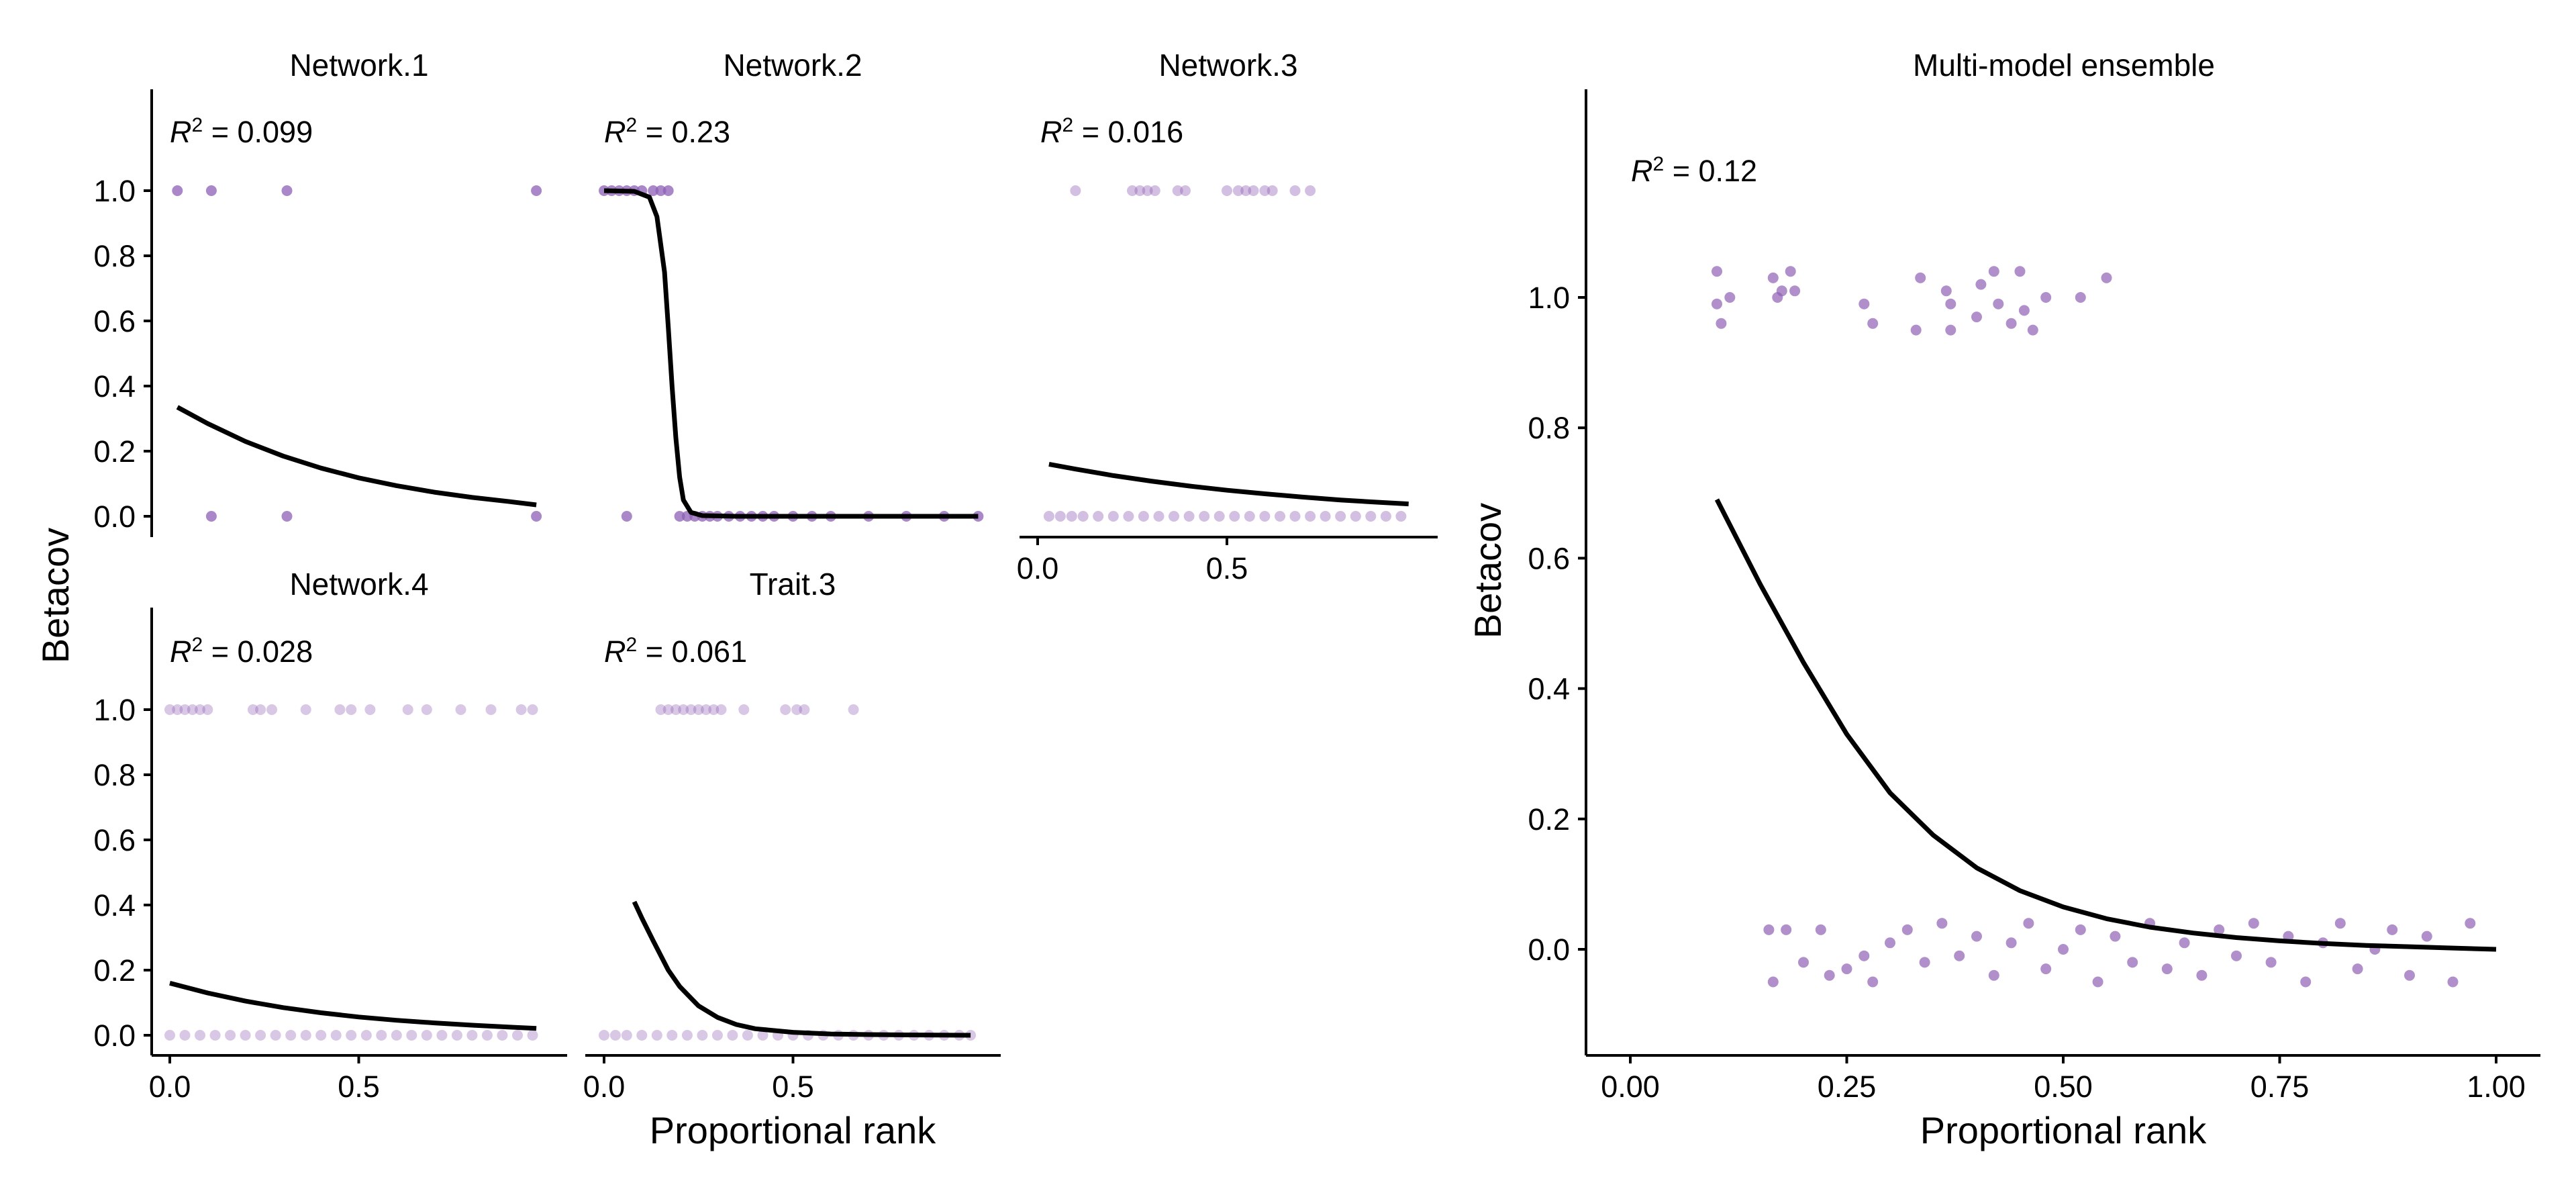  What do you see at coordinates (114, 905) in the screenshot?
I see `y-tick-label: 0.4` at bounding box center [114, 905].